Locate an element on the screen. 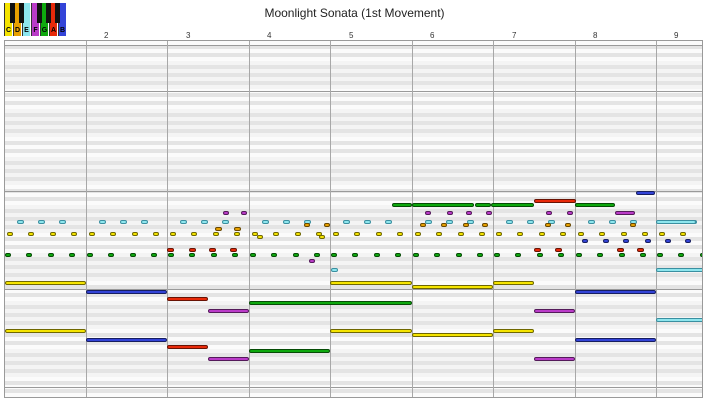 This screenshot has height=403, width=709. legend-key-f: F is located at coordinates (35, 19).